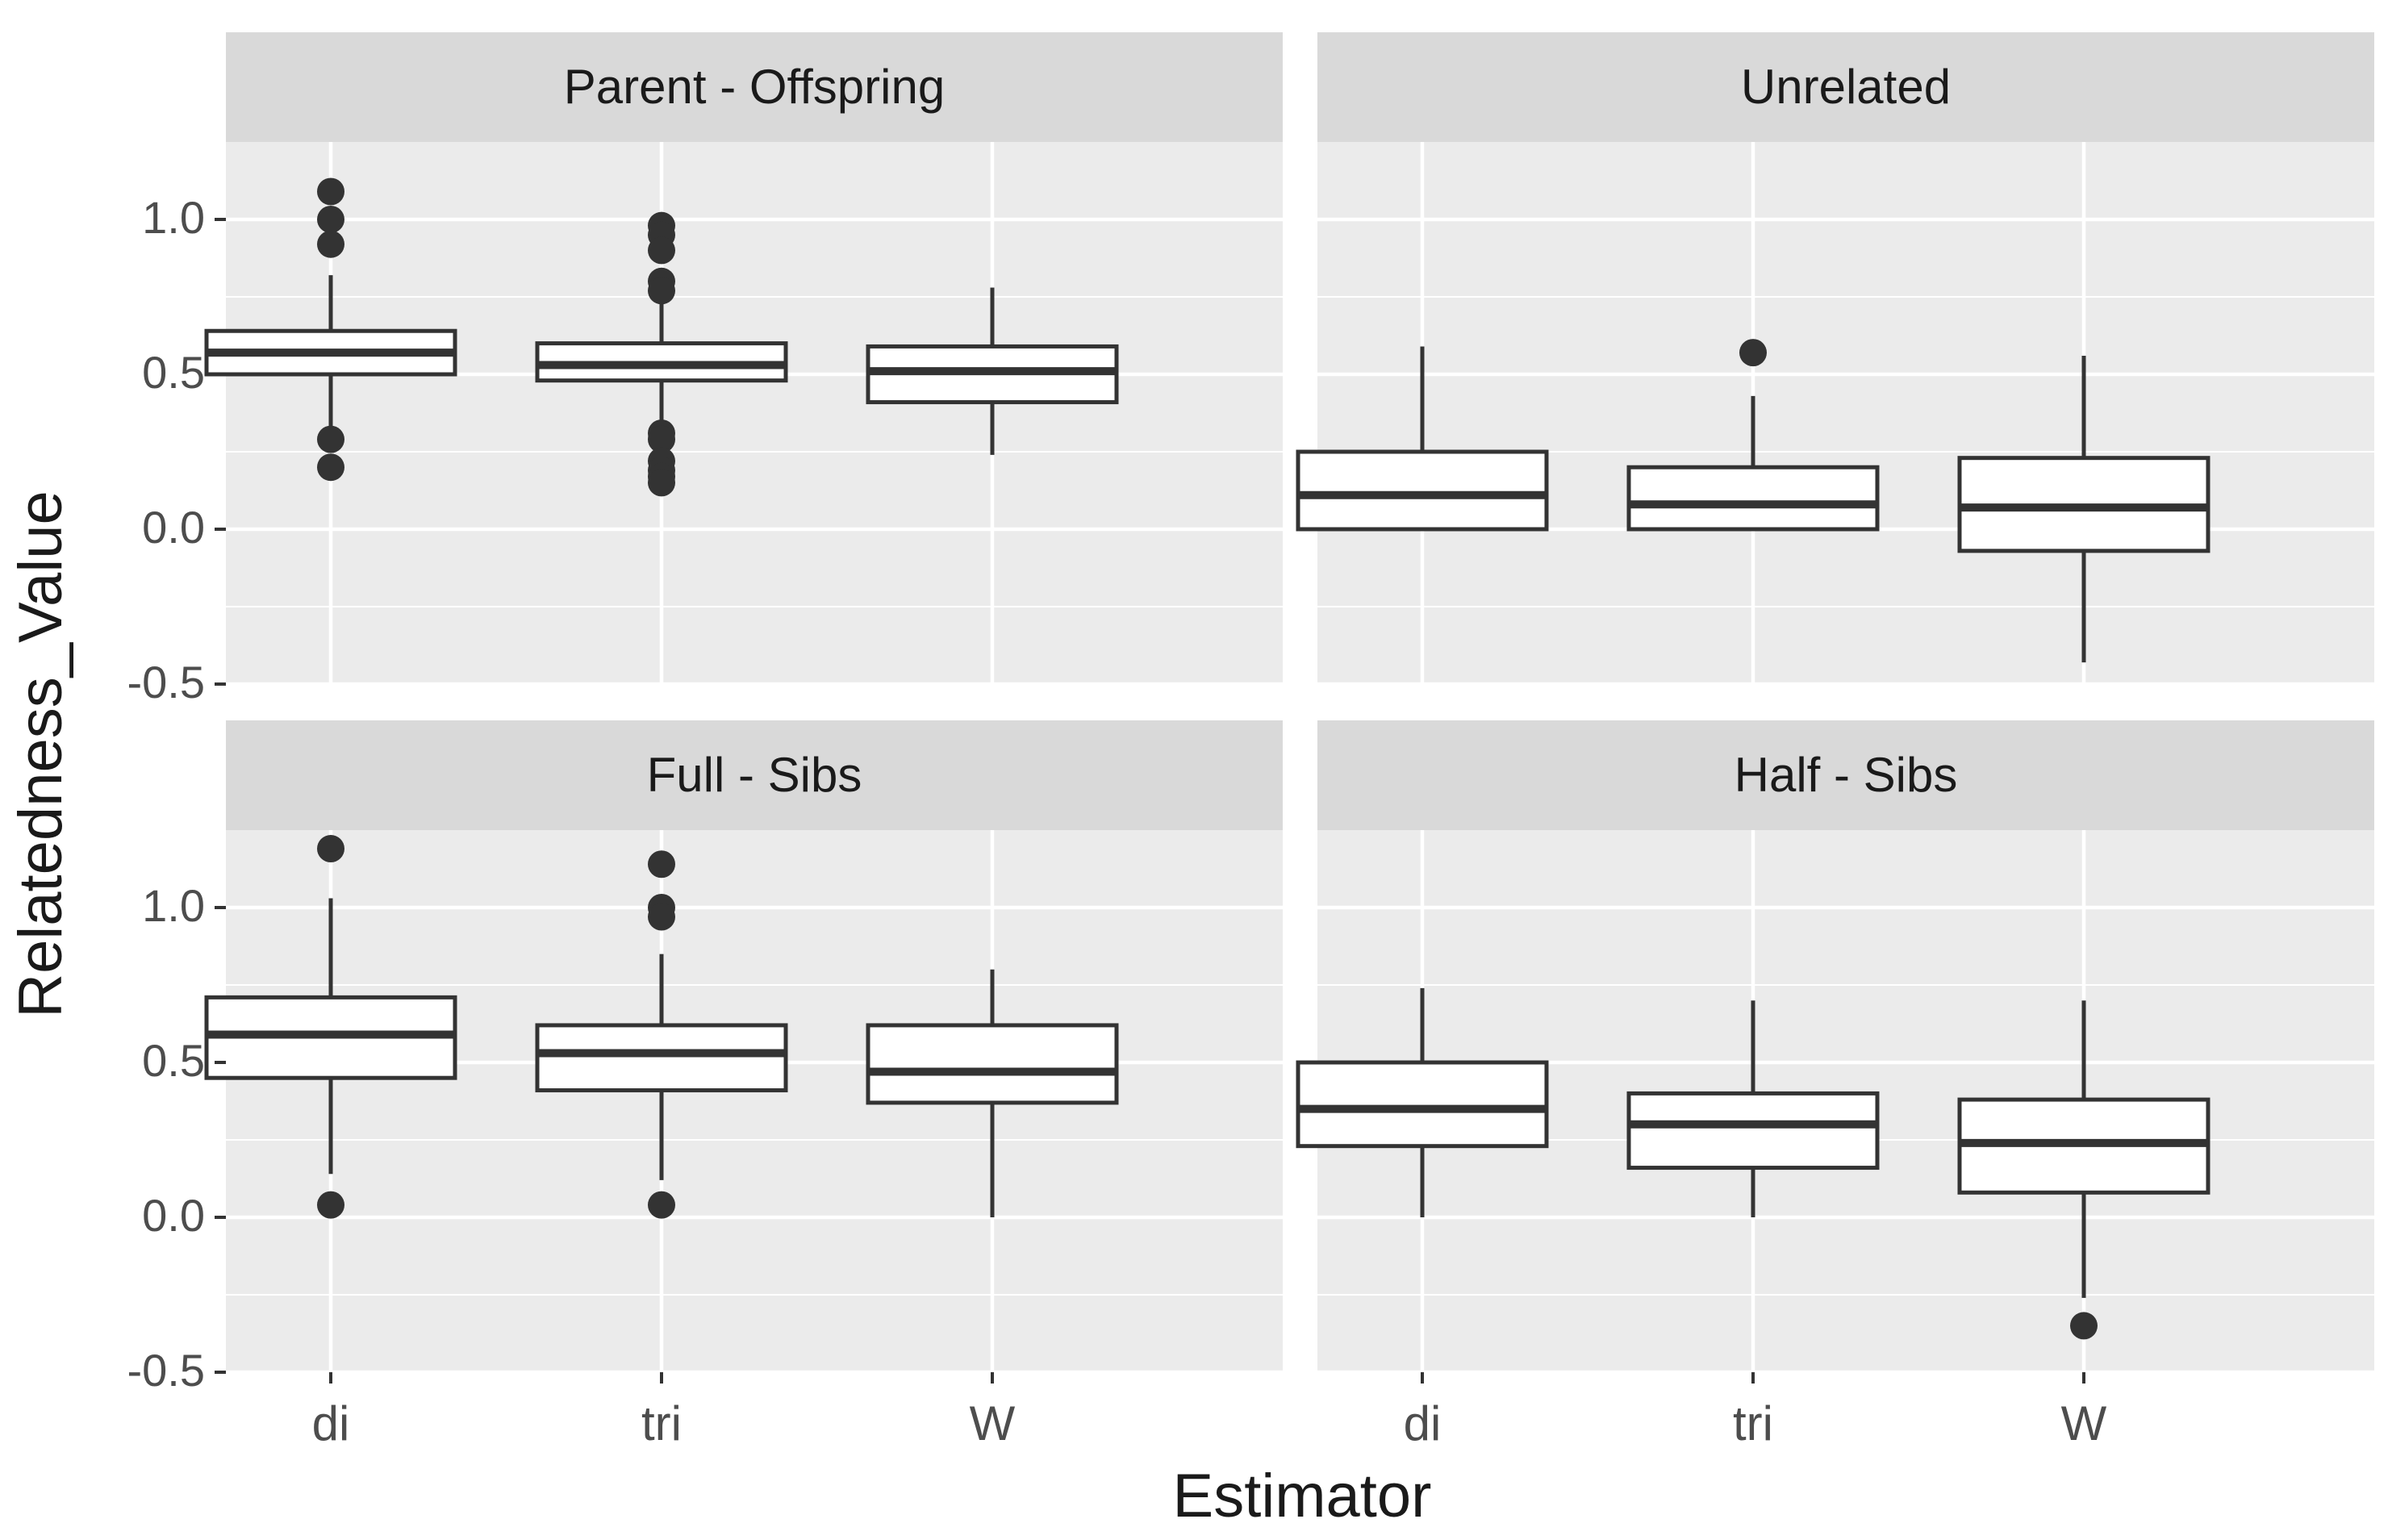  What do you see at coordinates (331, 329) in the screenshot?
I see `box-parent-offspring-di` at bounding box center [331, 329].